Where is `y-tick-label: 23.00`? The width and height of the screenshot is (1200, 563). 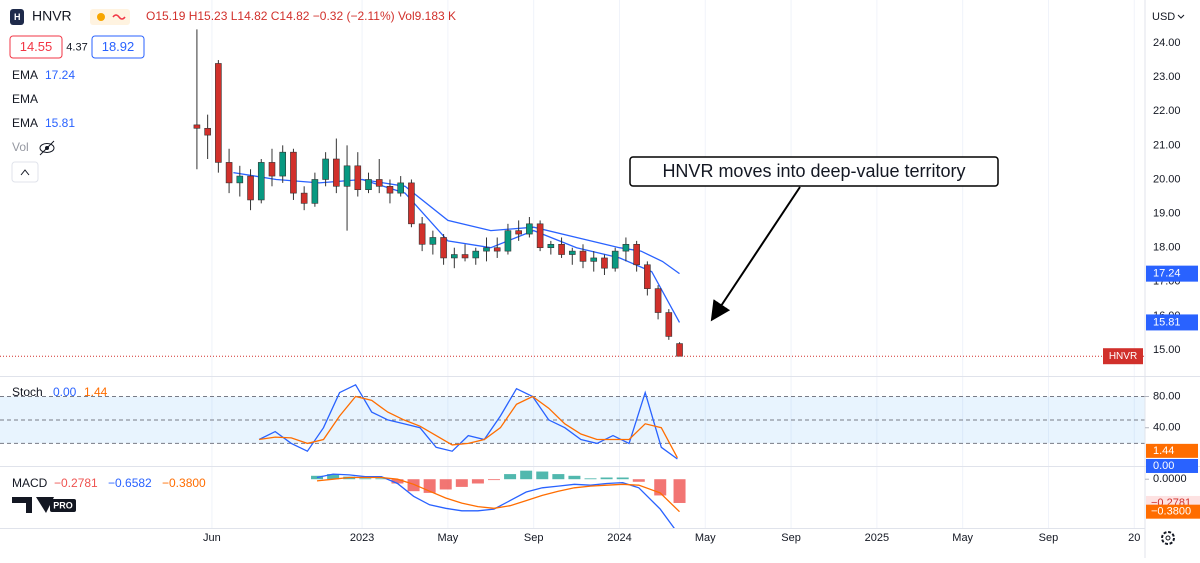 y-tick-label: 23.00 is located at coordinates (1167, 77).